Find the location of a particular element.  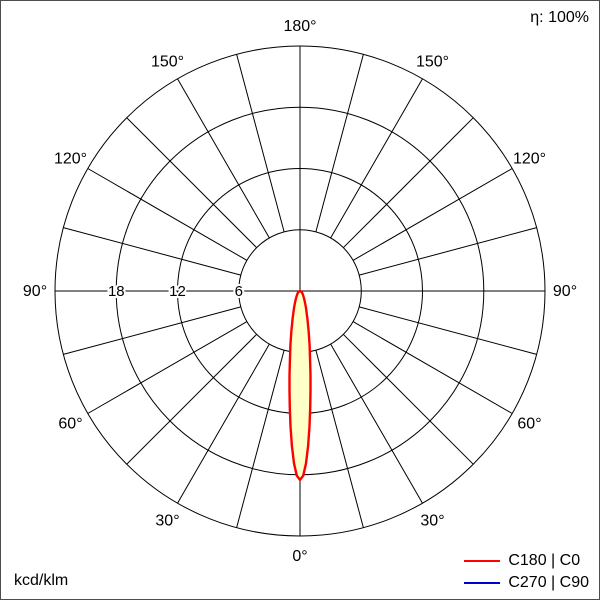

legend-label: C270 | C90 is located at coordinates (548, 582).